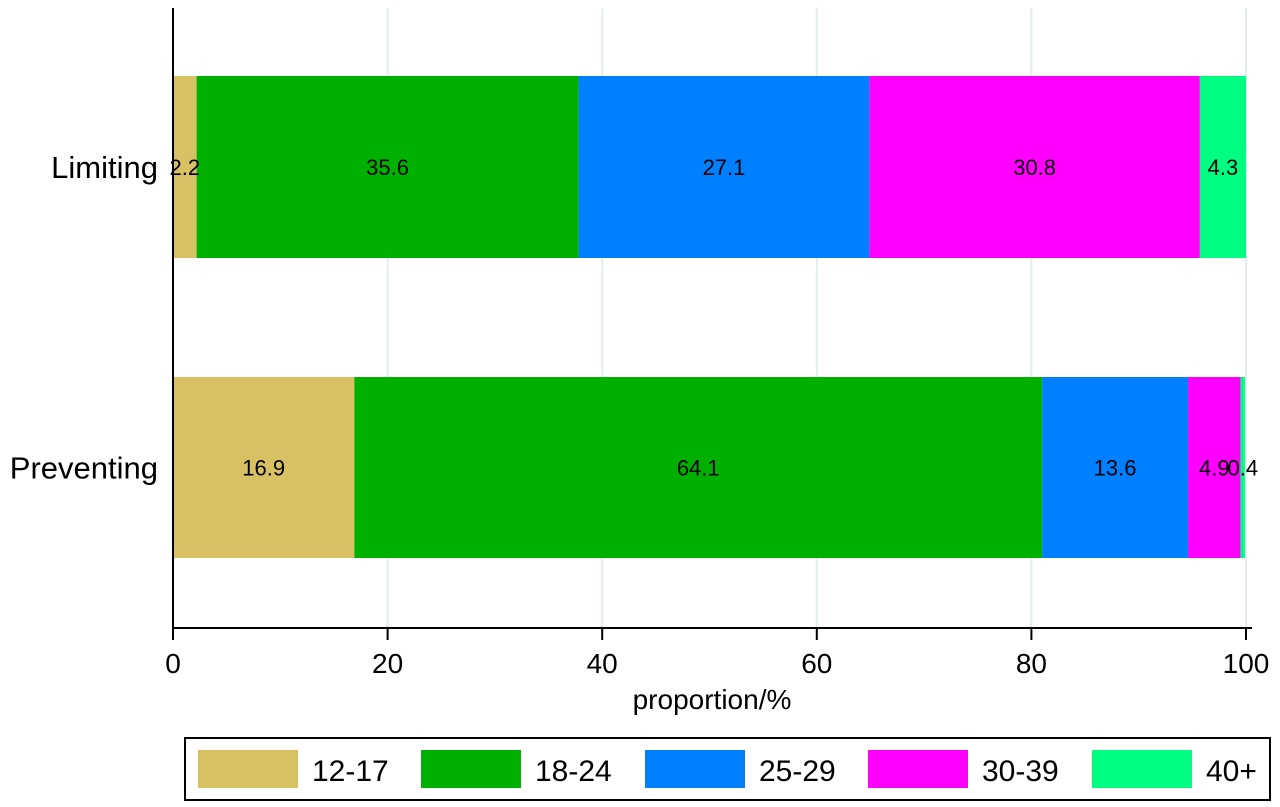  Describe the element at coordinates (84, 318) in the screenshot. I see `category-labels: Limiting Preventing` at that location.